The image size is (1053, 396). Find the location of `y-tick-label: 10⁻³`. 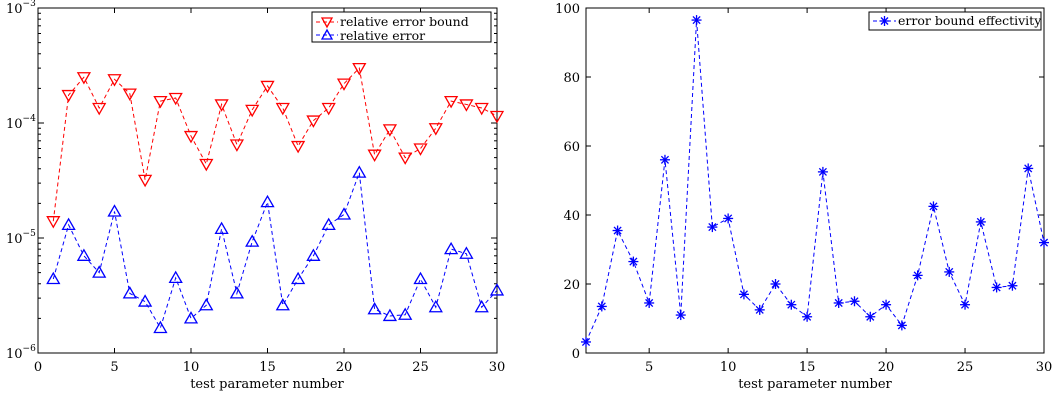

y-tick-label: 10⁻³ is located at coordinates (21, 8).